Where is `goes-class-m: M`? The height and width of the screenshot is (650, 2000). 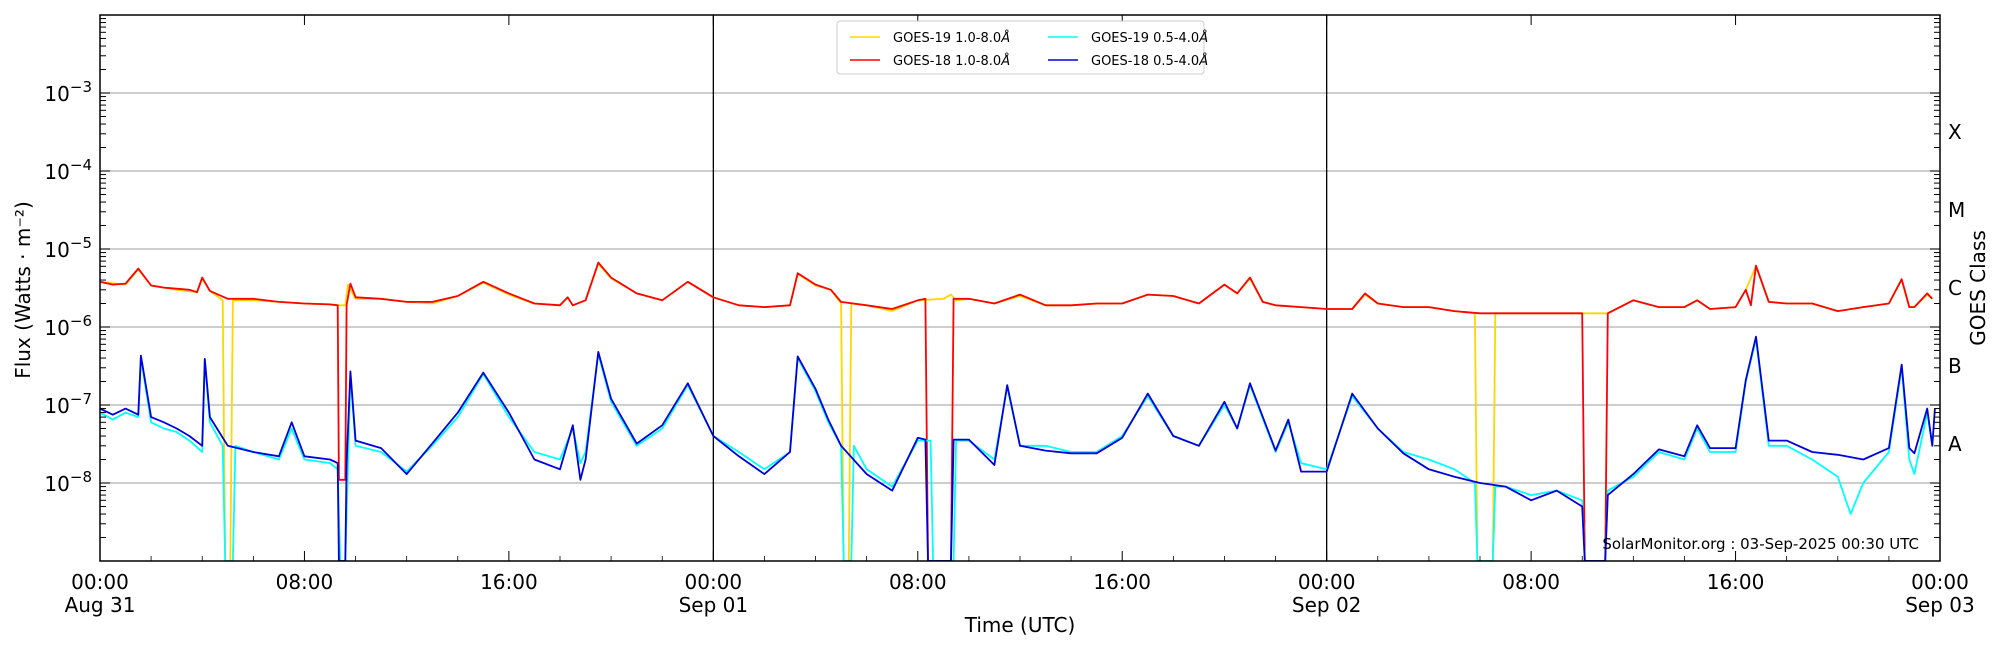
goes-class-m: M is located at coordinates (1956, 210).